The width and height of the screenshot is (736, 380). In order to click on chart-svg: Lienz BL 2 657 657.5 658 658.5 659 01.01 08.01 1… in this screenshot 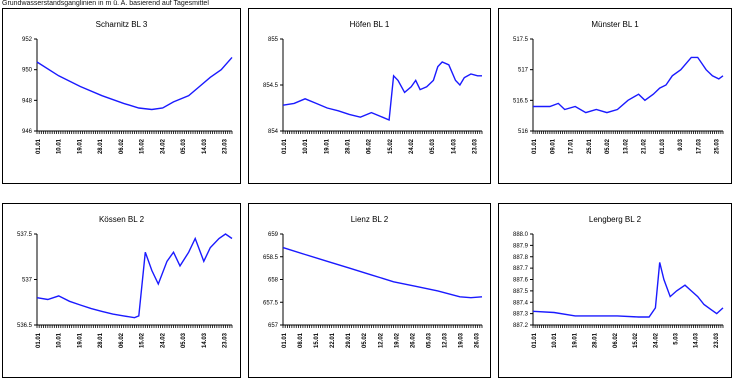, I will do `click(373, 281)`.